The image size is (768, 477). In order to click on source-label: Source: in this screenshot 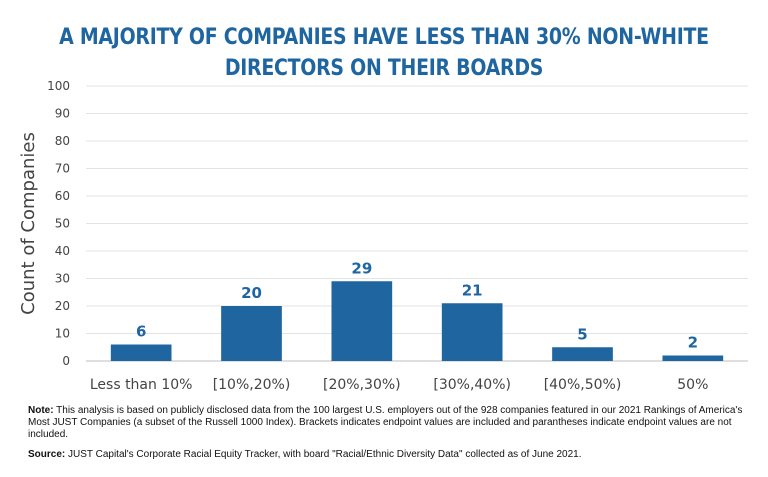, I will do `click(47, 454)`.